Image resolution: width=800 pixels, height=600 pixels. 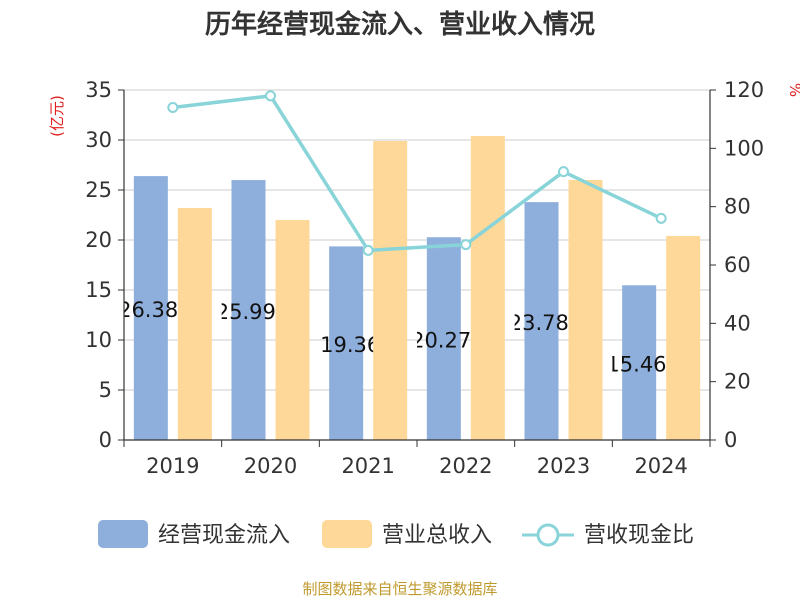 I want to click on left-tick-label: 30, so click(x=98, y=140).